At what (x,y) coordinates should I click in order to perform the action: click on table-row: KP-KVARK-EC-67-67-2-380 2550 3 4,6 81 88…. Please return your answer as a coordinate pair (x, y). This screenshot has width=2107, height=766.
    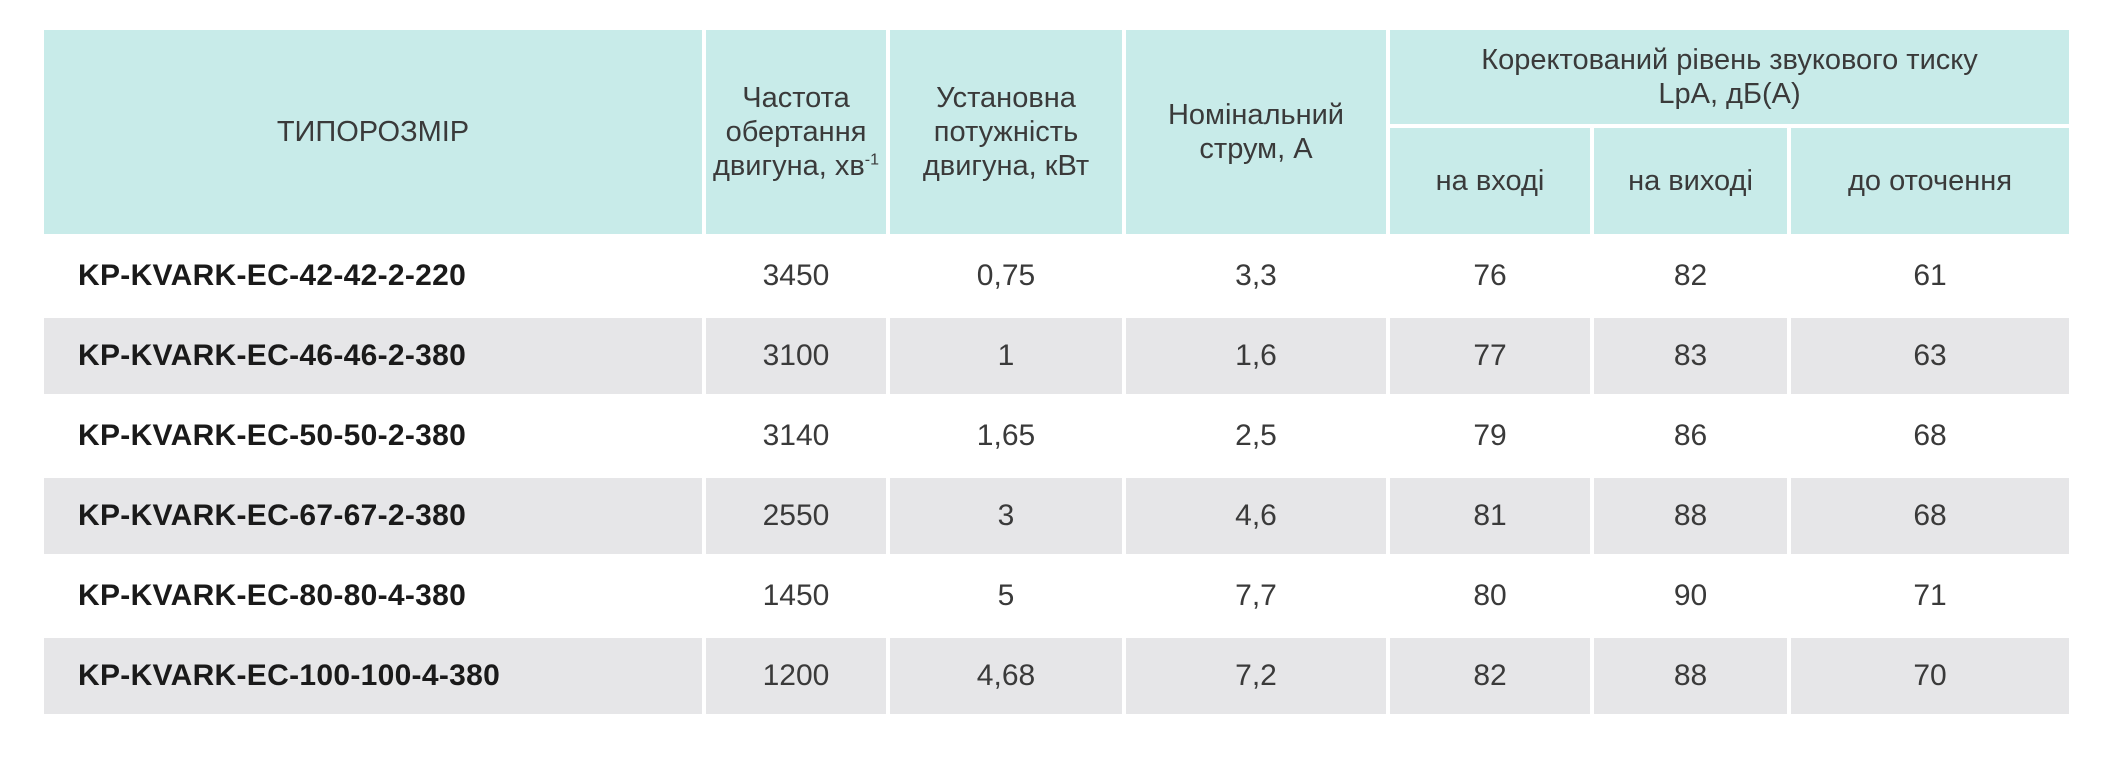
    Looking at the image, I should click on (1057, 516).